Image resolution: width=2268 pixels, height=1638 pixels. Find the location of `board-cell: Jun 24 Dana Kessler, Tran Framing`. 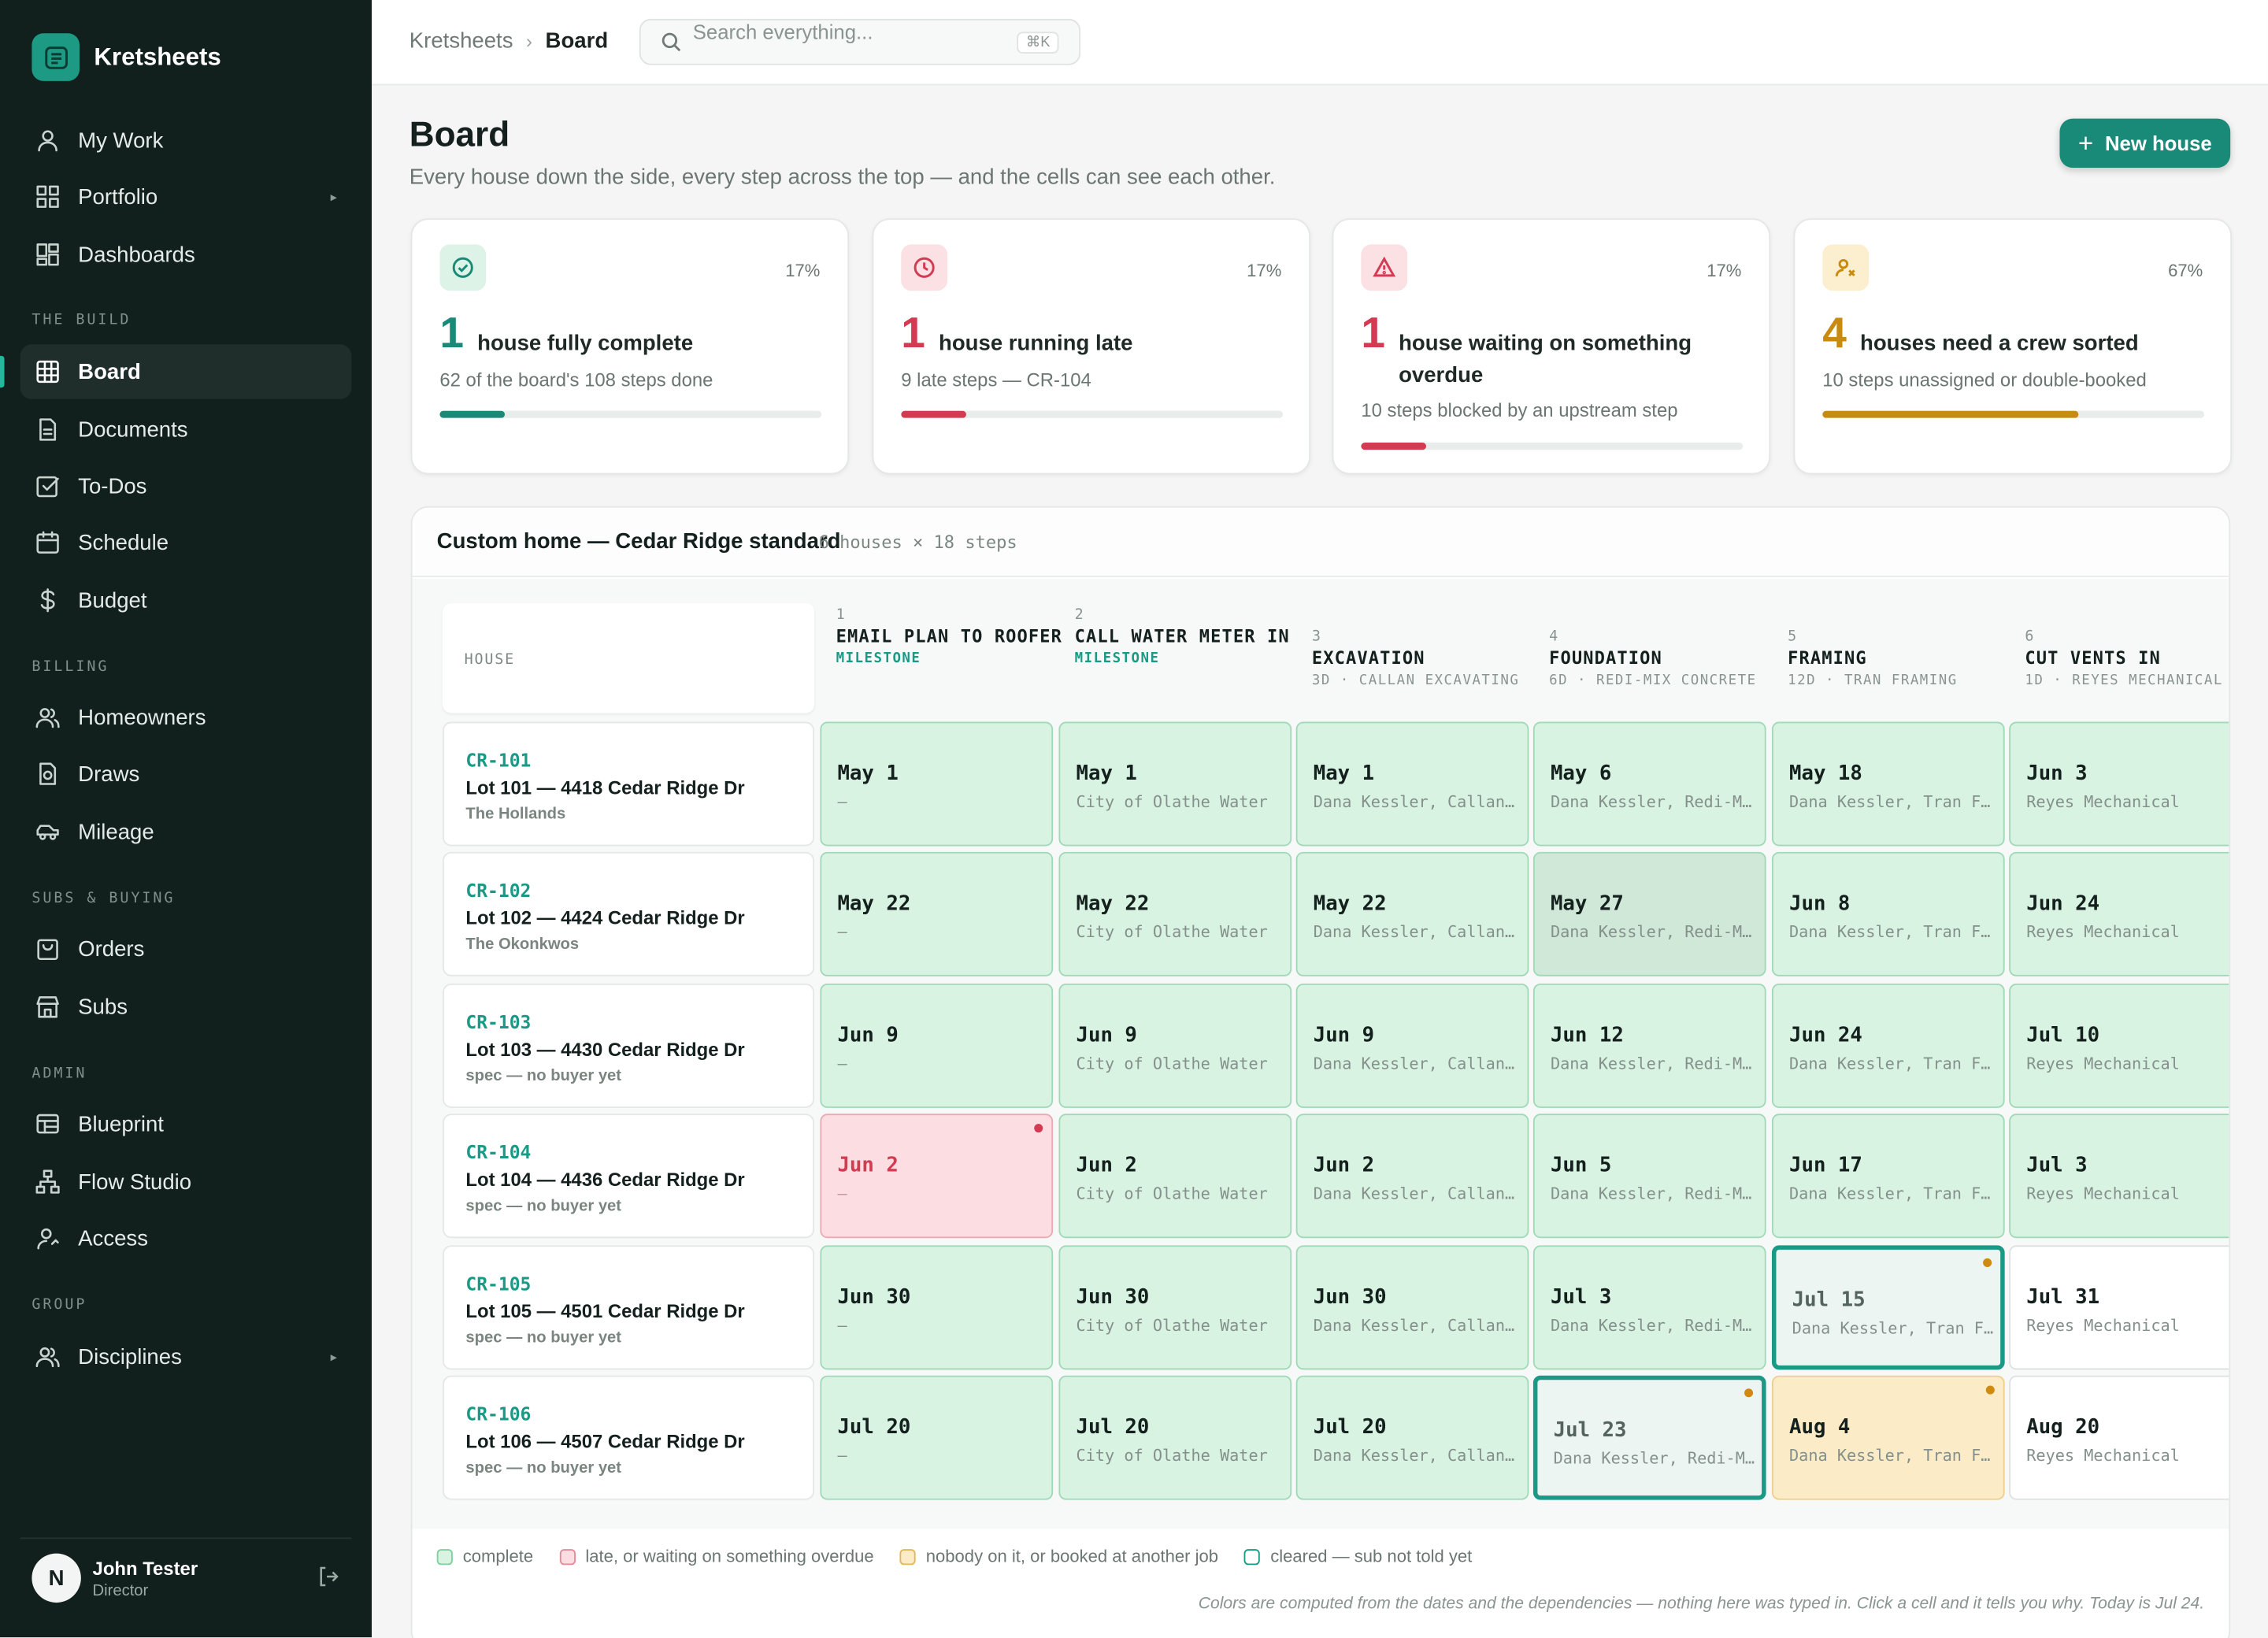

board-cell: Jun 24 Dana Kessler, Tran Framing is located at coordinates (1888, 1045).